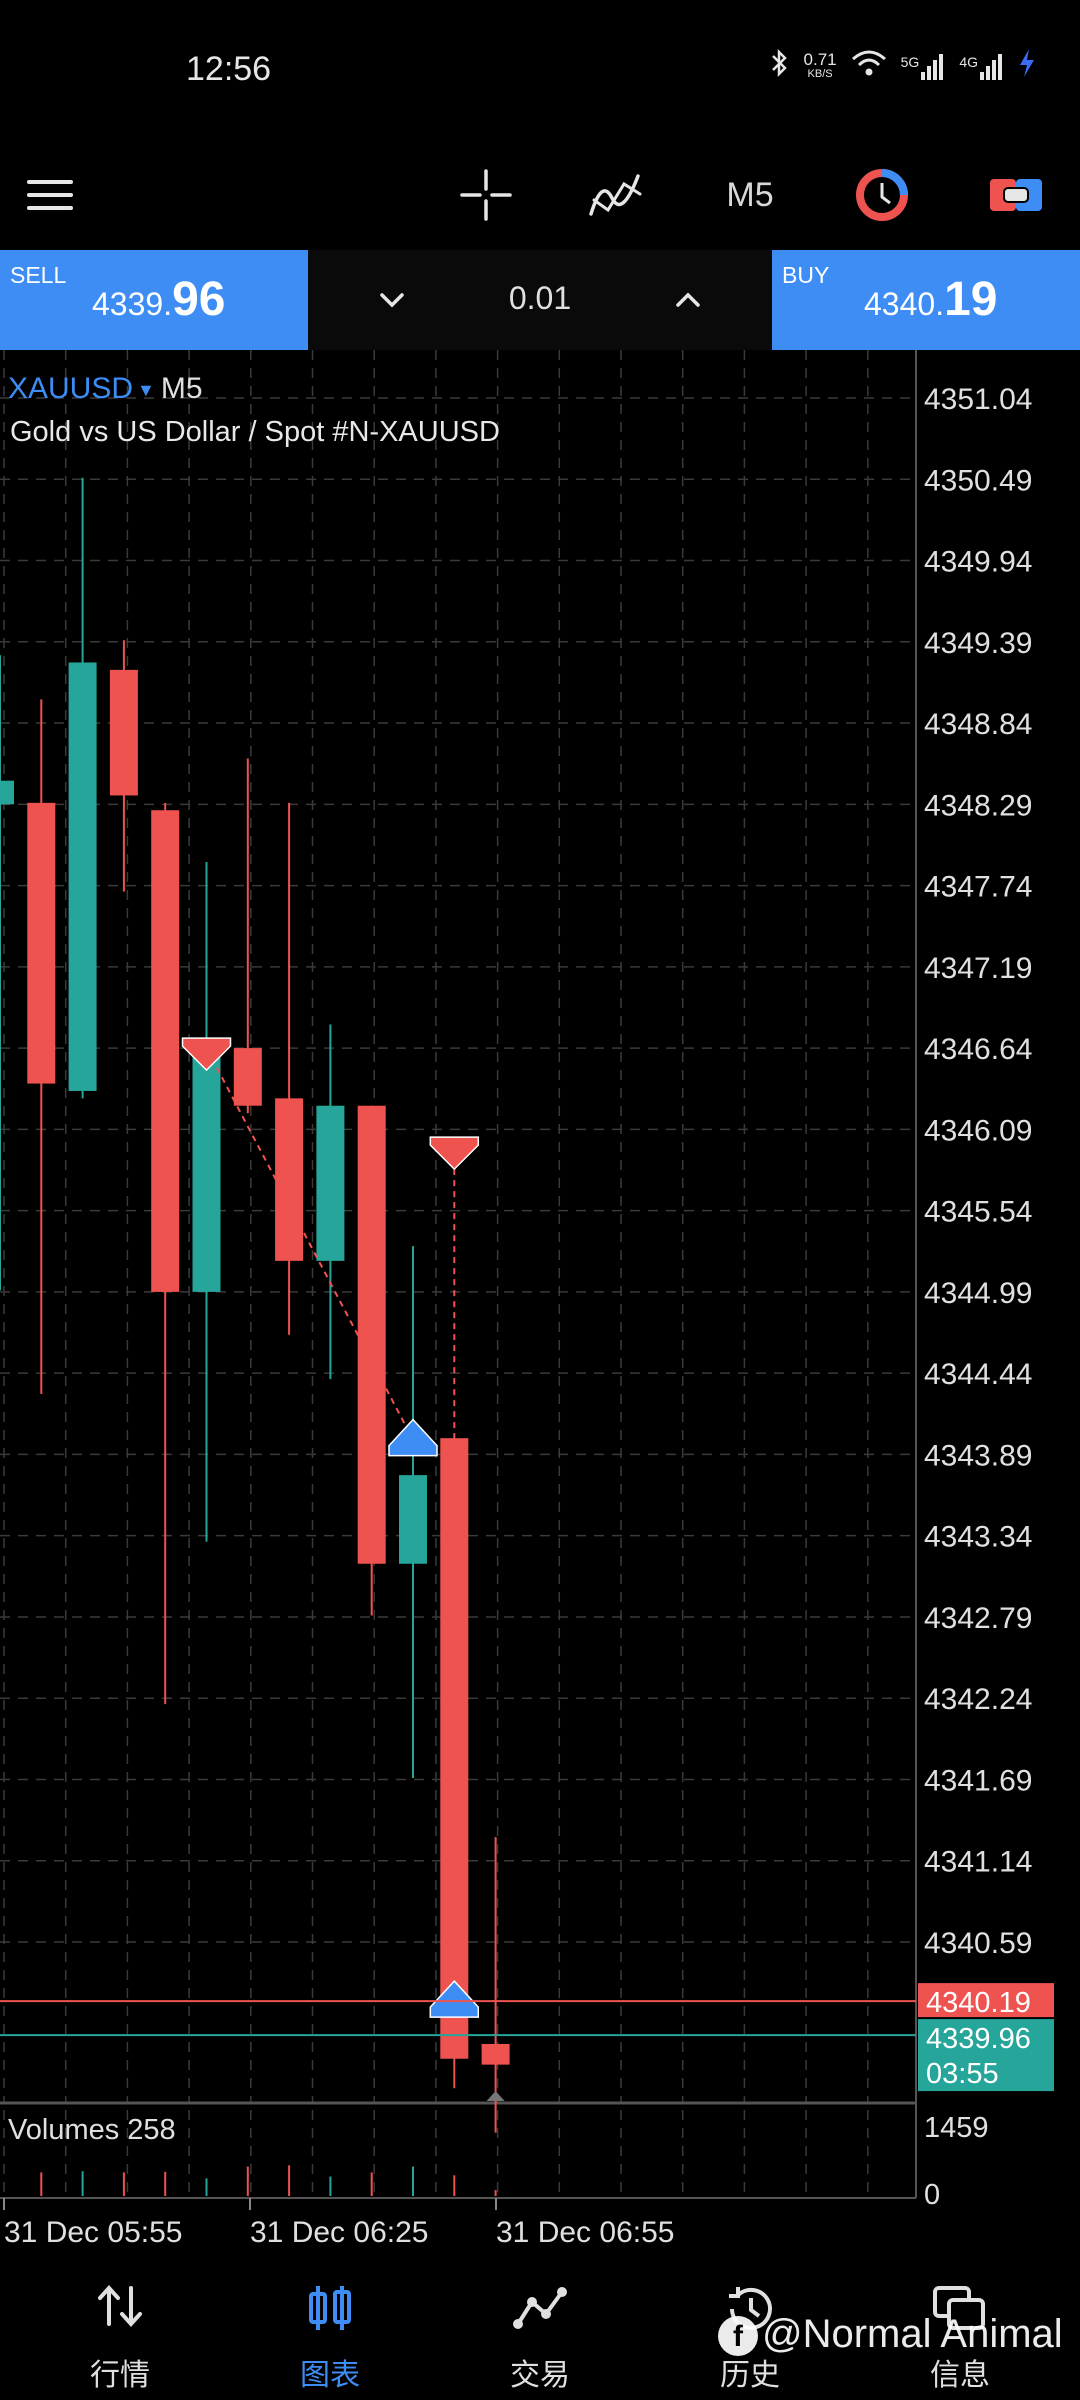 The height and width of the screenshot is (2400, 1080). What do you see at coordinates (688, 300) in the screenshot?
I see `volume-increase-button` at bounding box center [688, 300].